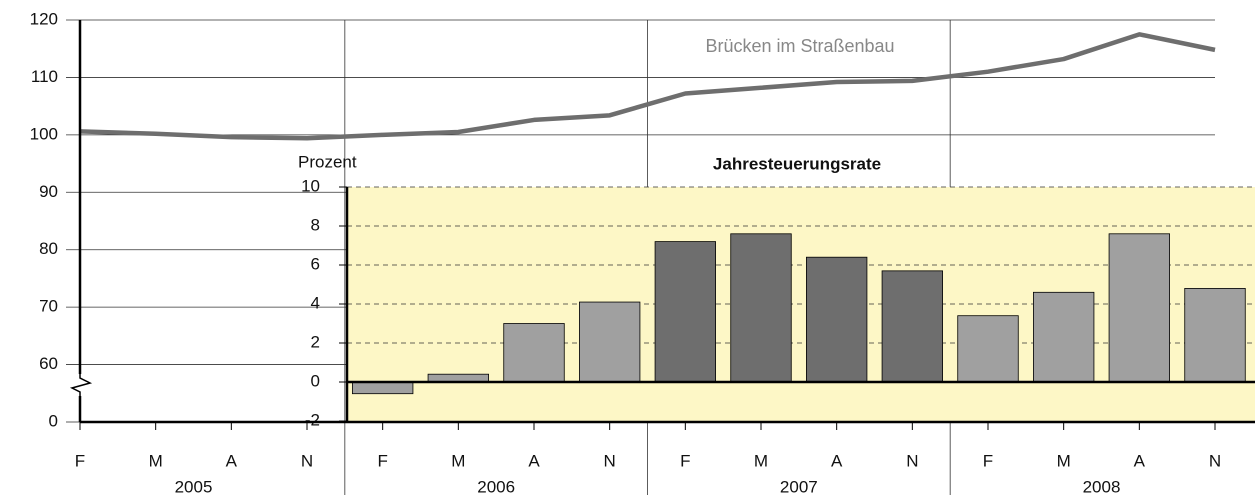 The image size is (1255, 498). What do you see at coordinates (44, 133) in the screenshot?
I see `y-tick-label: 100` at bounding box center [44, 133].